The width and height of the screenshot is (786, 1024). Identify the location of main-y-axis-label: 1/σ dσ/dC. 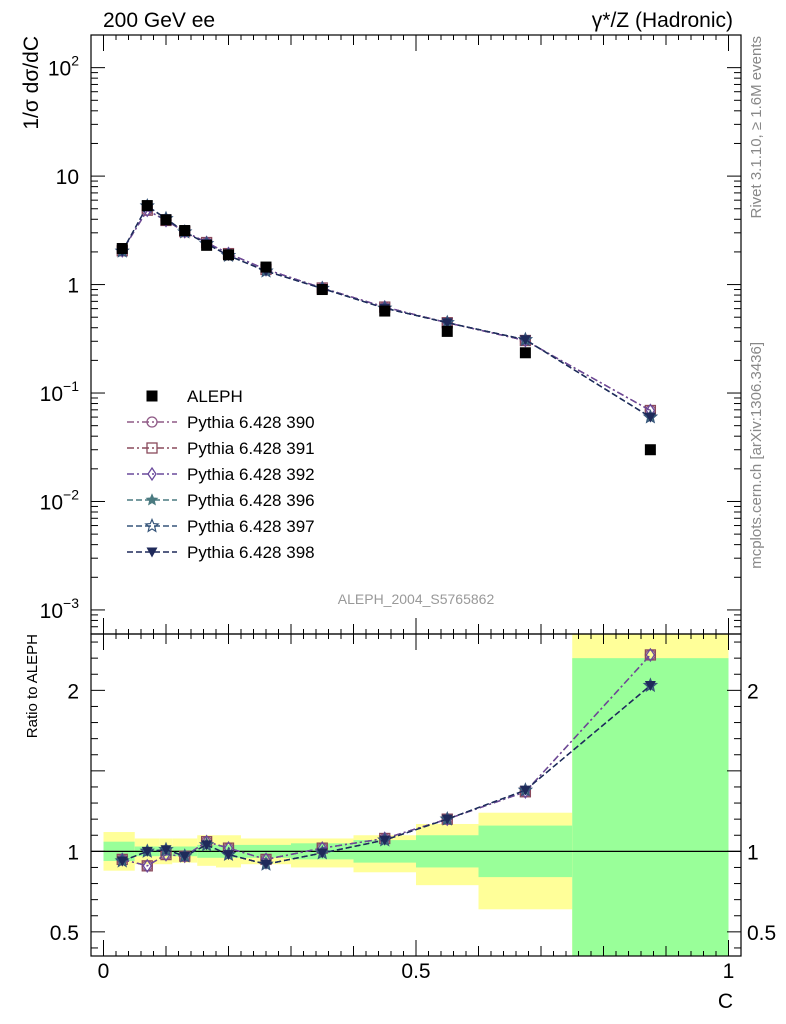
(31, 83).